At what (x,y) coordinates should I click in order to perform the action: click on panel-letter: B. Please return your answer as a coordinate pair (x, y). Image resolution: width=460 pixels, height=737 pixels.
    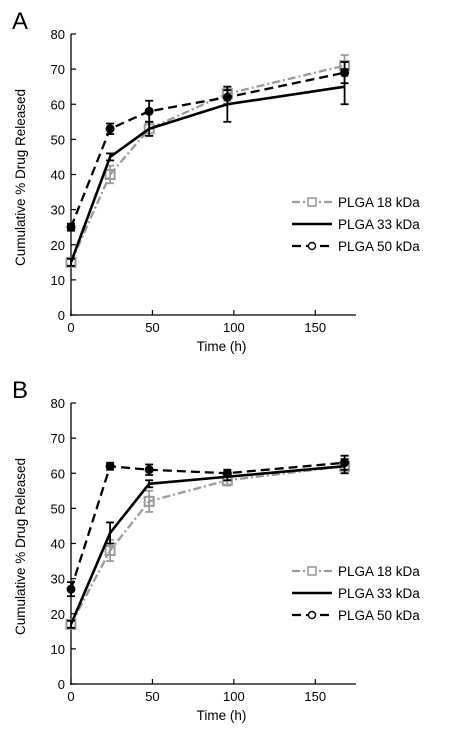
    Looking at the image, I should click on (20, 390).